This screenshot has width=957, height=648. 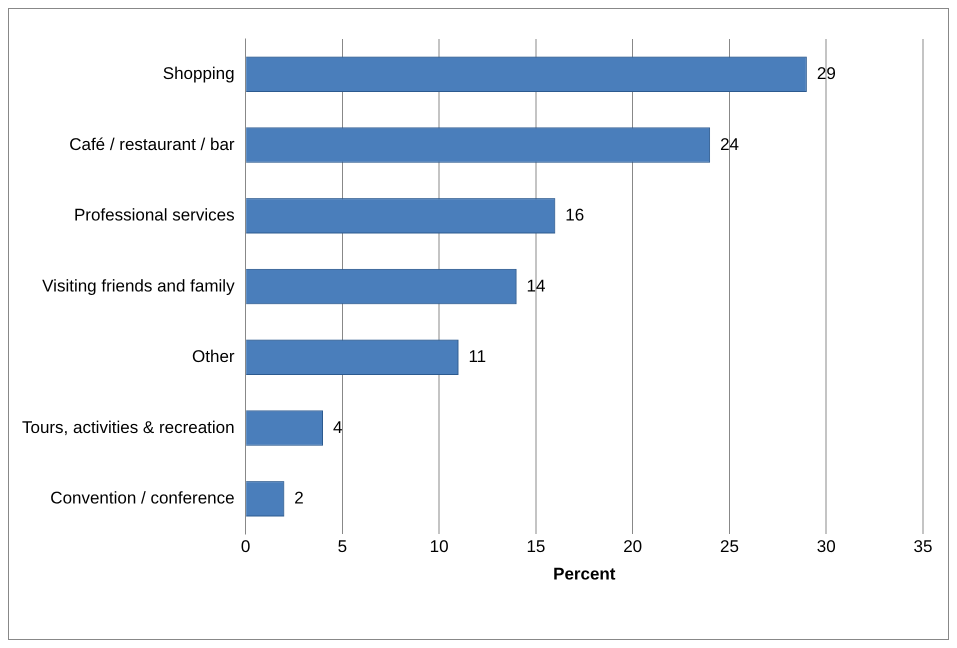 What do you see at coordinates (337, 427) in the screenshot?
I see `data-label: 4` at bounding box center [337, 427].